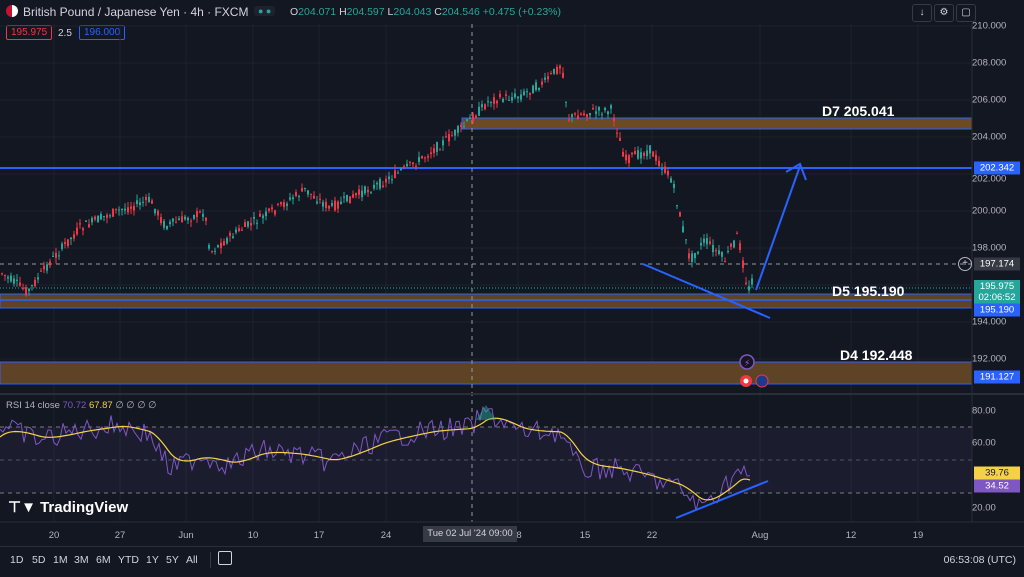 The height and width of the screenshot is (577, 1024). I want to click on price-tick: 208.000, so click(989, 63).